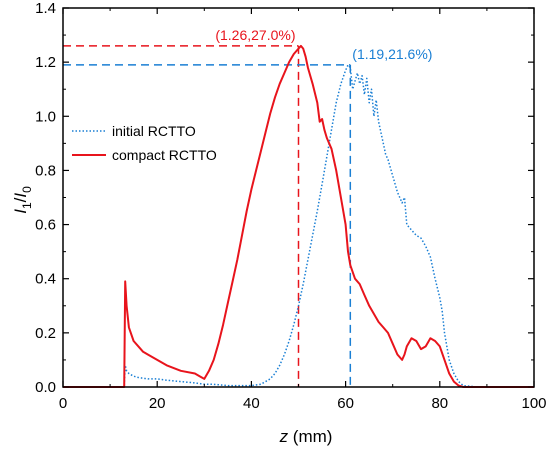 The height and width of the screenshot is (449, 550). What do you see at coordinates (45, 8) in the screenshot?
I see `y-tick-label: 1.4` at bounding box center [45, 8].